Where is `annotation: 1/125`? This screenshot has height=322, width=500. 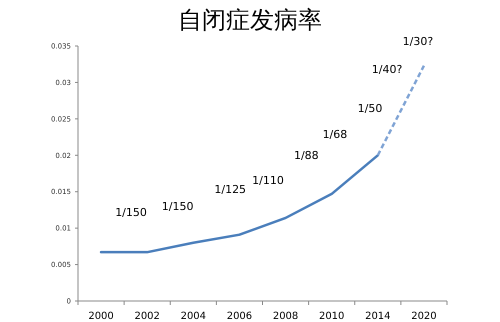 annotation: 1/125 is located at coordinates (230, 189).